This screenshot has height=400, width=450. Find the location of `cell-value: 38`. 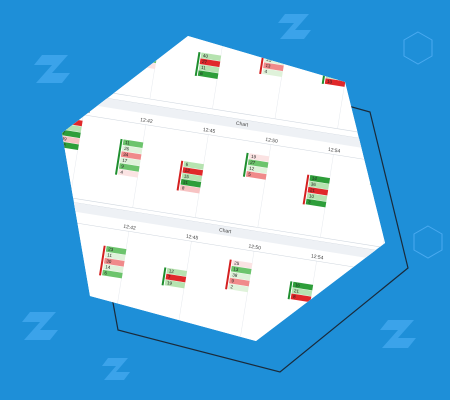

cell-value: 38 is located at coordinates (235, 275).